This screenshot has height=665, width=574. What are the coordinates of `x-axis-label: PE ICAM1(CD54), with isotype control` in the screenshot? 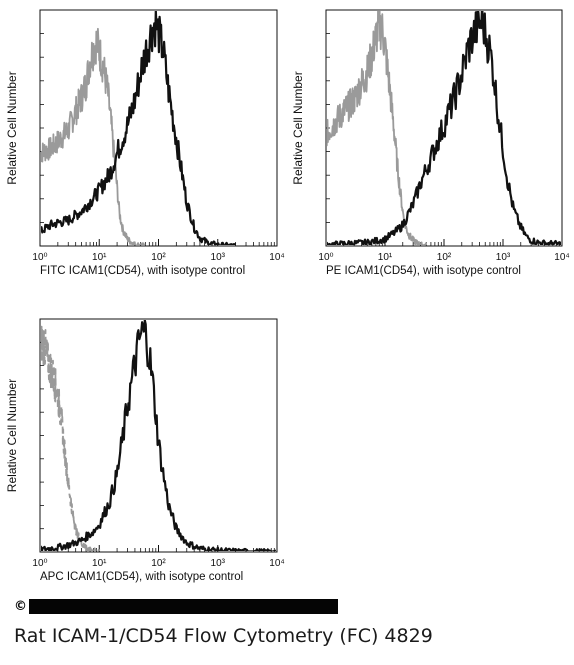 It's located at (423, 271).